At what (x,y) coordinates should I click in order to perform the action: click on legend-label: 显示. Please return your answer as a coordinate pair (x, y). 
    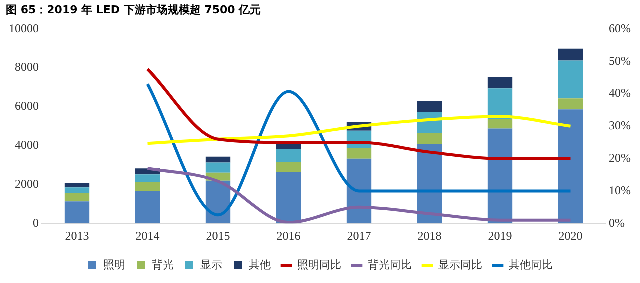
    Looking at the image, I should click on (211, 265).